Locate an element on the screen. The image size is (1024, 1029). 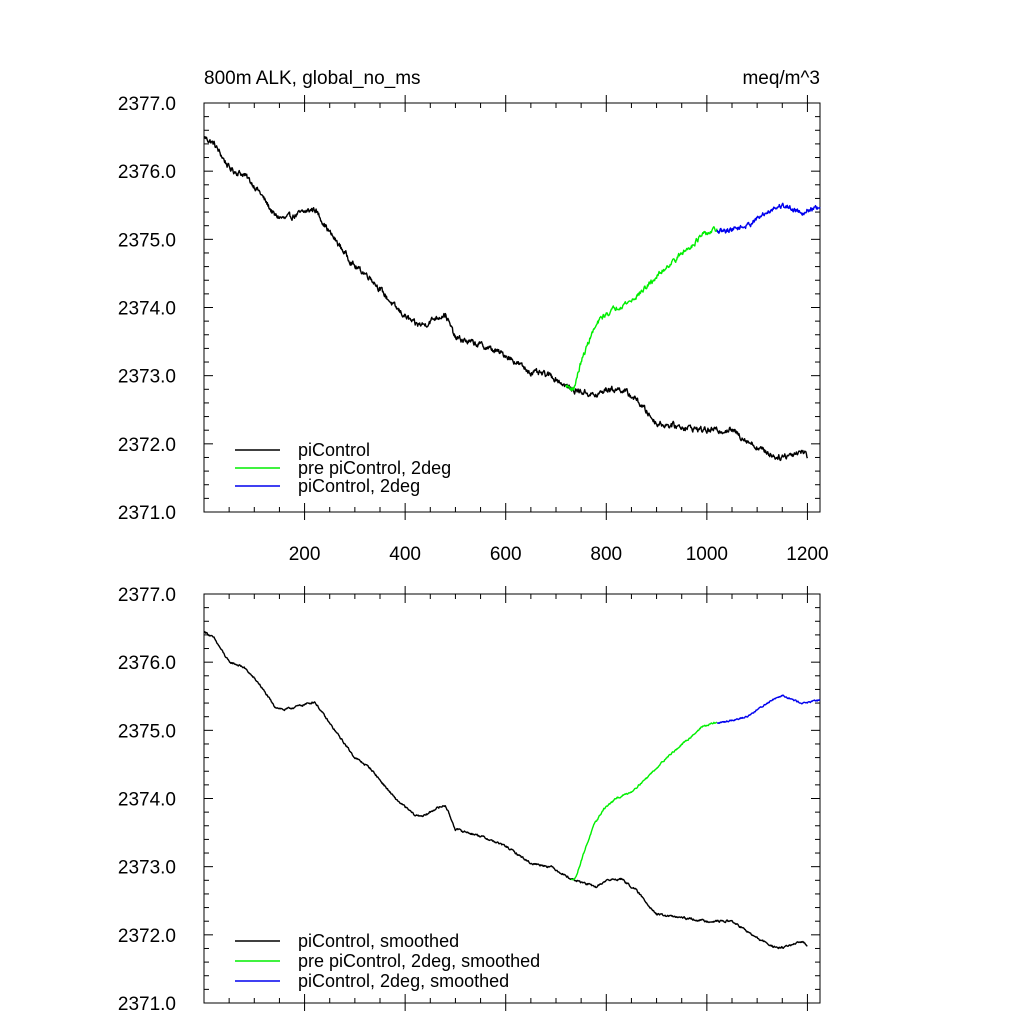
x-tick-label: 1200 is located at coordinates (807, 554).